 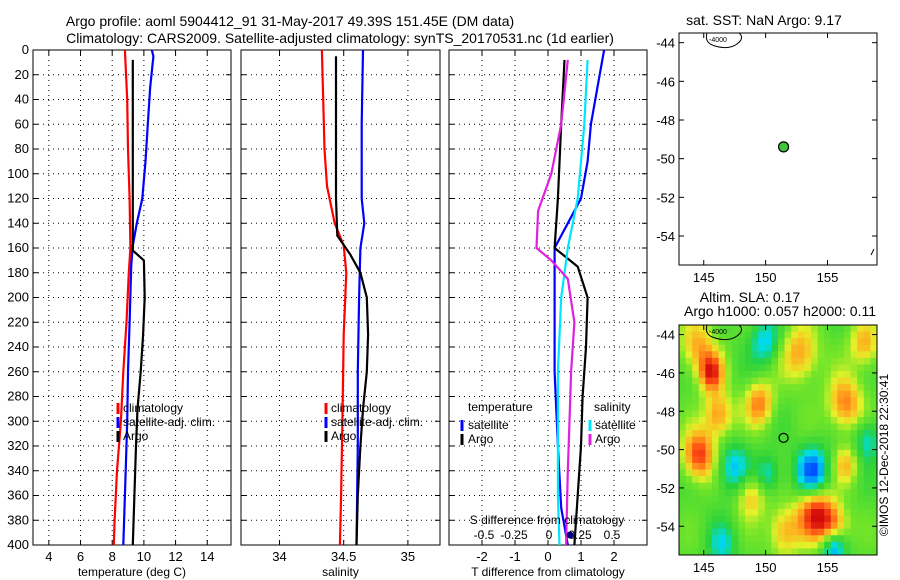 What do you see at coordinates (132, 572) in the screenshot?
I see `x-axis-label: temperature (deg C)` at bounding box center [132, 572].